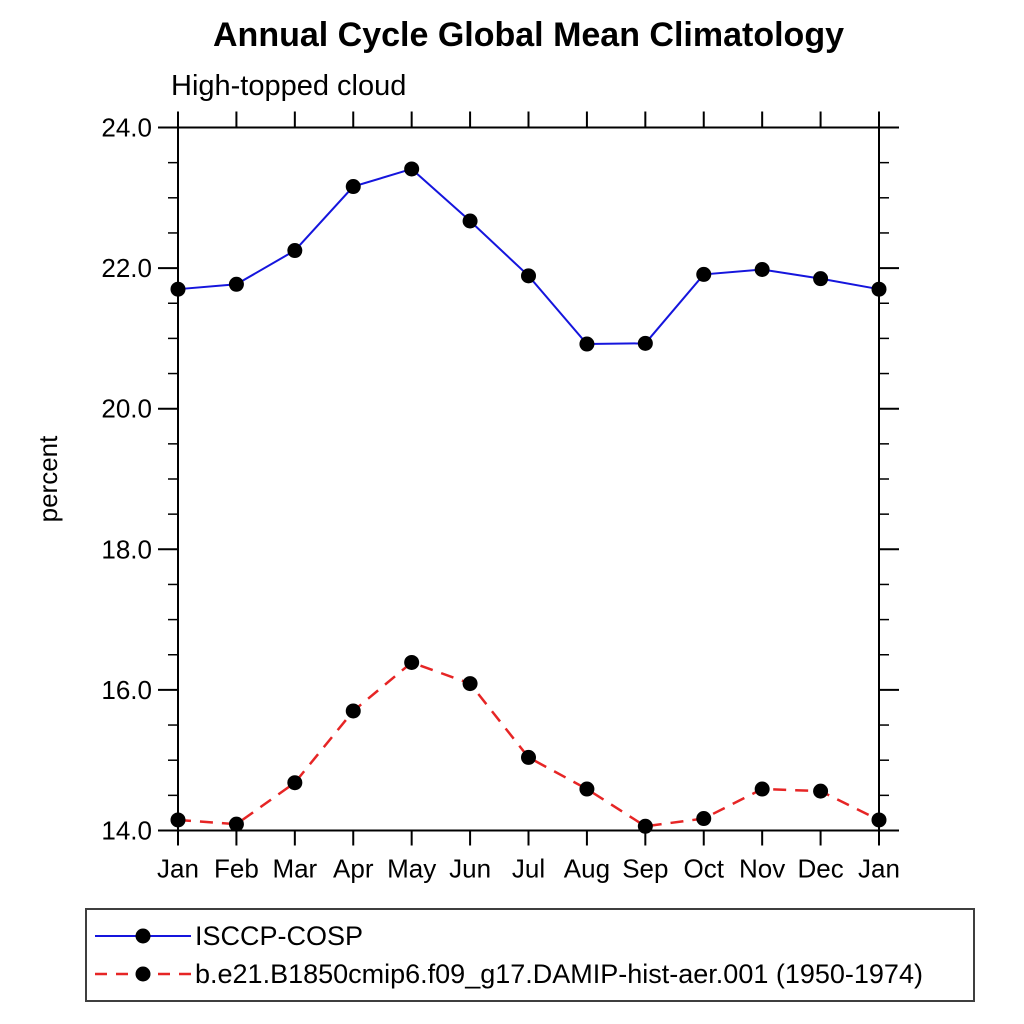 The image size is (1024, 1024). What do you see at coordinates (126, 831) in the screenshot?
I see `y-tick-label: 14.0` at bounding box center [126, 831].